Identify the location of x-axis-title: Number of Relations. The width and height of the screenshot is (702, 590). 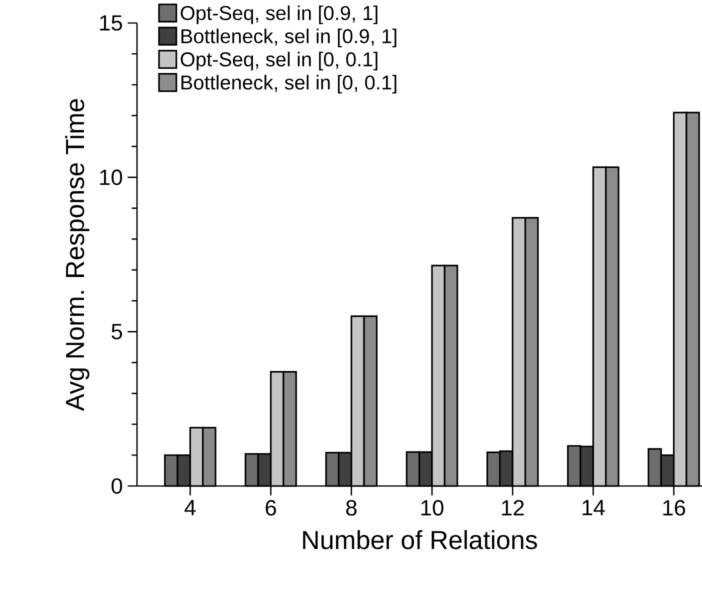
(420, 540).